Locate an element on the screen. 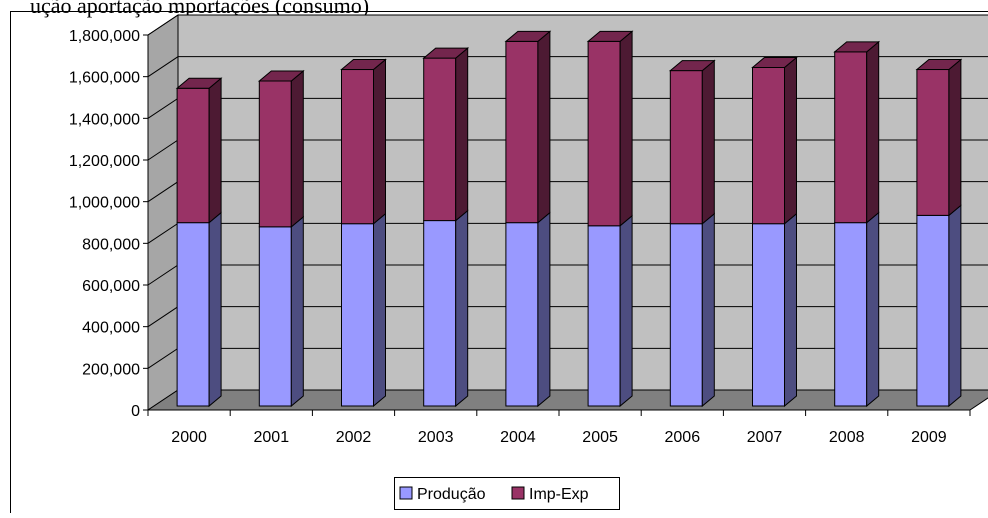 The width and height of the screenshot is (988, 518). y-tick-label: 800,000 is located at coordinates (111, 244).